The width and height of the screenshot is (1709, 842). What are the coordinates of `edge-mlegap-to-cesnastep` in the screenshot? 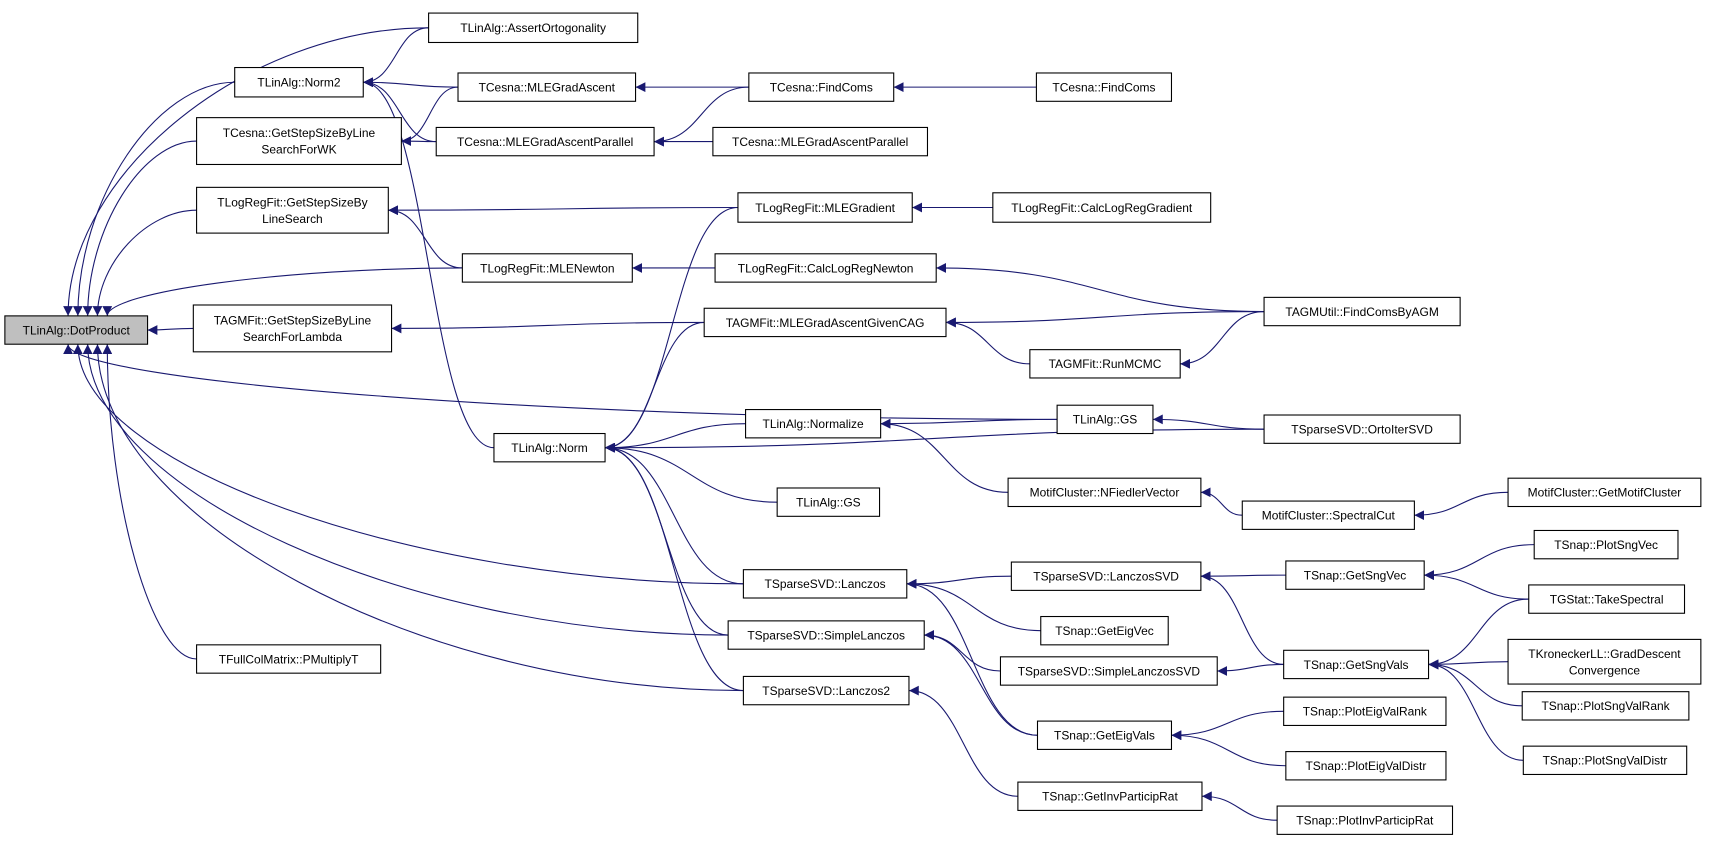 It's located at (419, 141).